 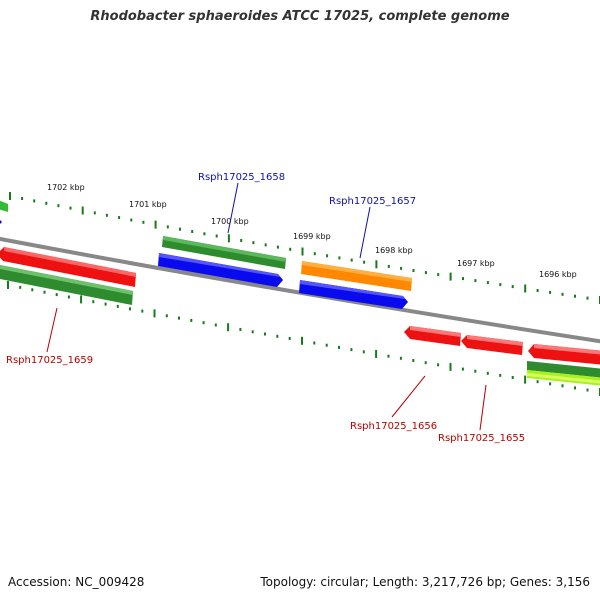 What do you see at coordinates (1, 222) in the screenshot?
I see `gene-feature-edge-blue` at bounding box center [1, 222].